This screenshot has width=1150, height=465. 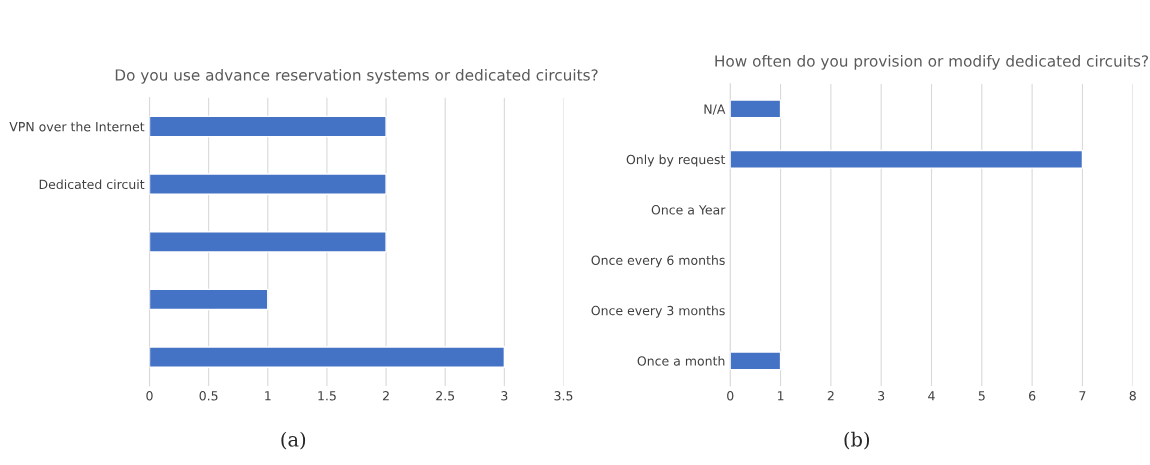 I want to click on text: (a), so click(x=293, y=440).